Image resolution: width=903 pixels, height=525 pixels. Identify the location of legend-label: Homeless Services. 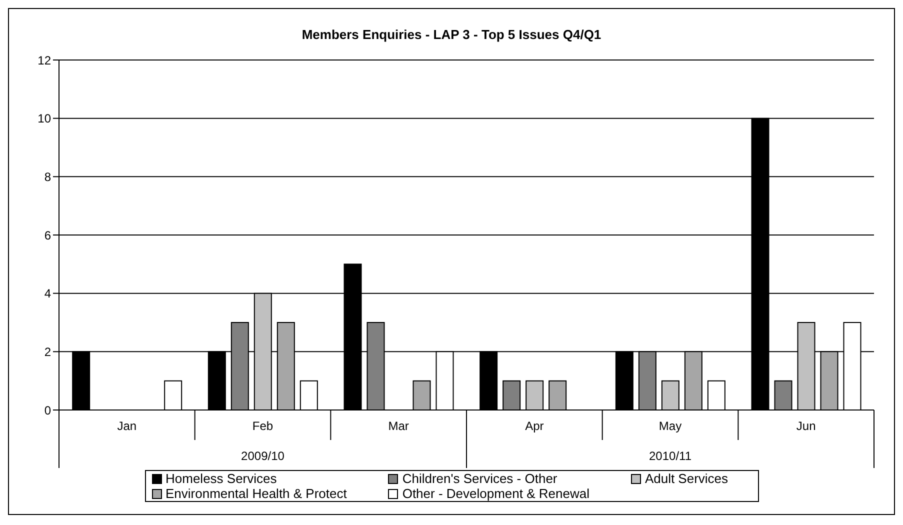
(221, 478).